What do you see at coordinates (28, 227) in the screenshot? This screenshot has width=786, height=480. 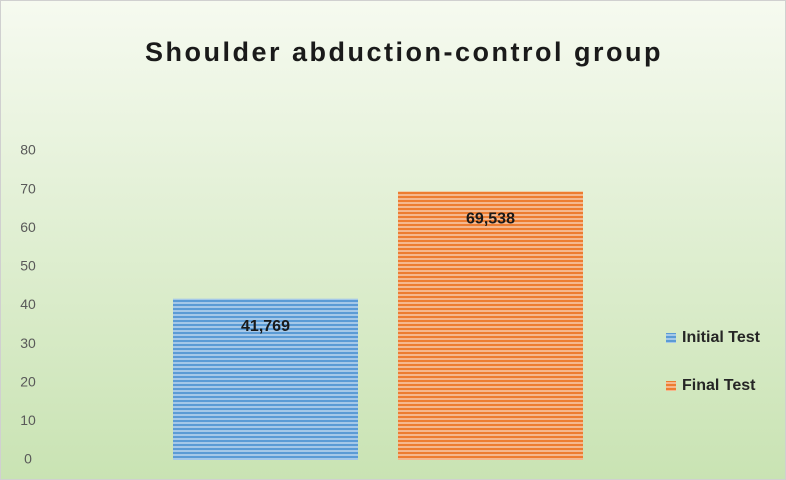 I see `y-tick-label: 60` at bounding box center [28, 227].